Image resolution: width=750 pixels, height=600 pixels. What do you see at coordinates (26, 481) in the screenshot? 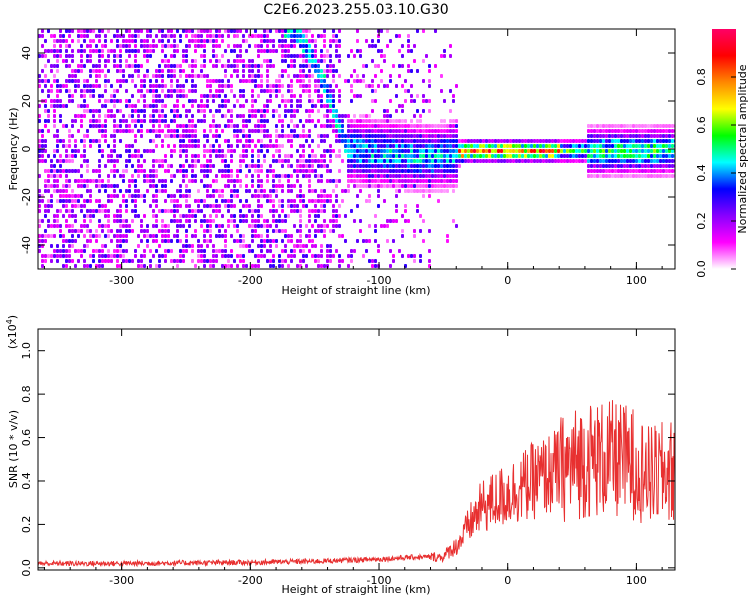
I see `y-tick-label: 0.4` at bounding box center [26, 481].